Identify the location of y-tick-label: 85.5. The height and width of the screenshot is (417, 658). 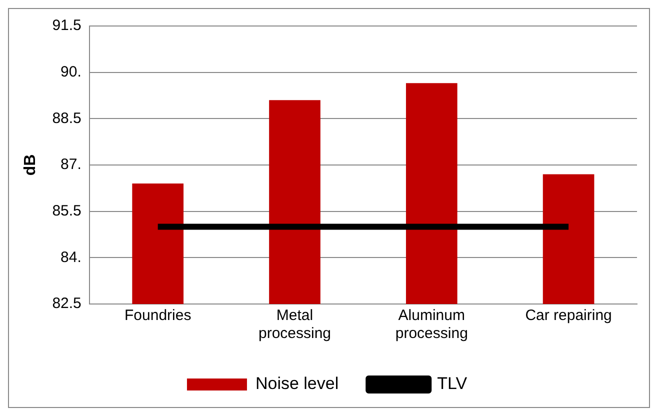
(67, 211).